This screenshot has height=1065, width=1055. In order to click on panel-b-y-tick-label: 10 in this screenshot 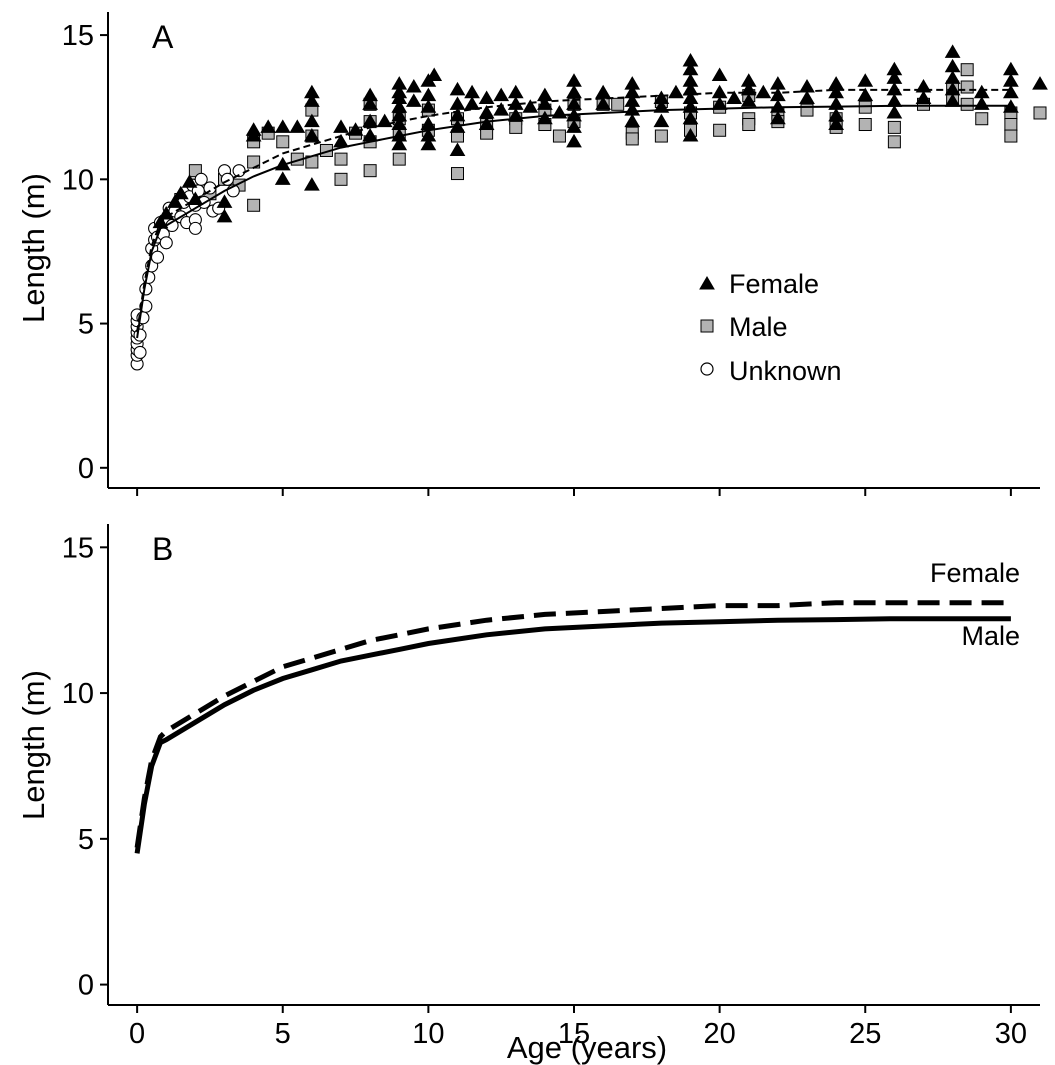, I will do `click(78, 694)`.